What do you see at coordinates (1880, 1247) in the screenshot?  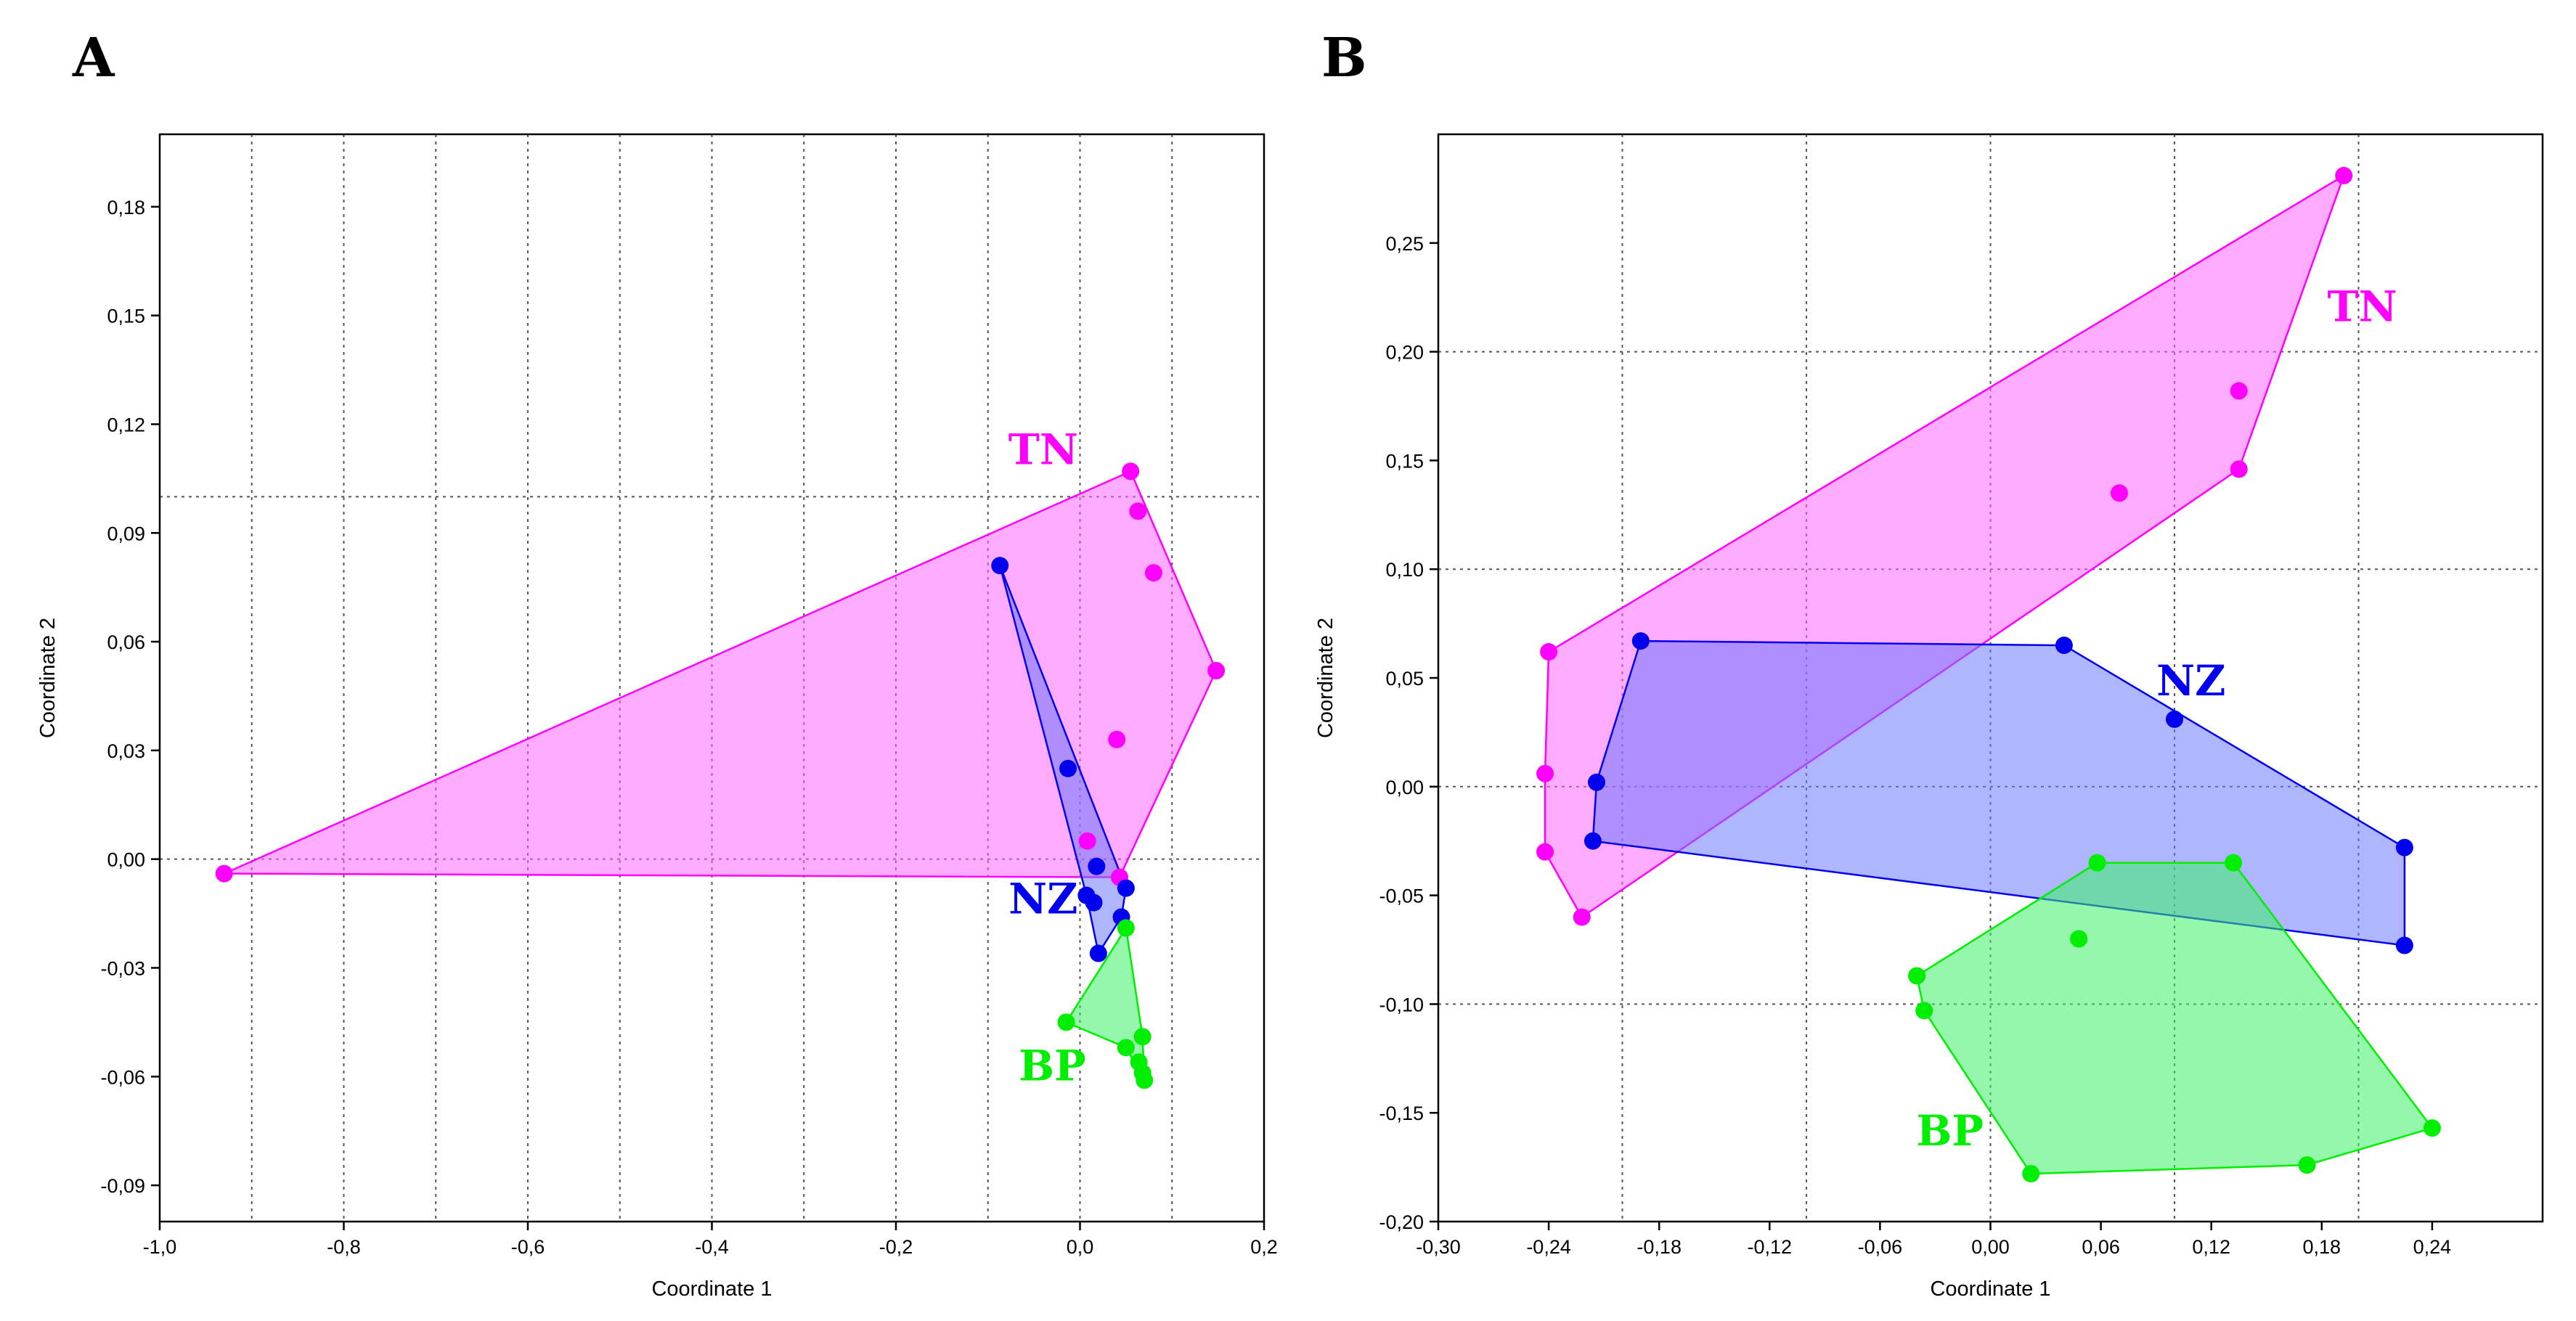 I see `x-tick-label: -0,06` at bounding box center [1880, 1247].